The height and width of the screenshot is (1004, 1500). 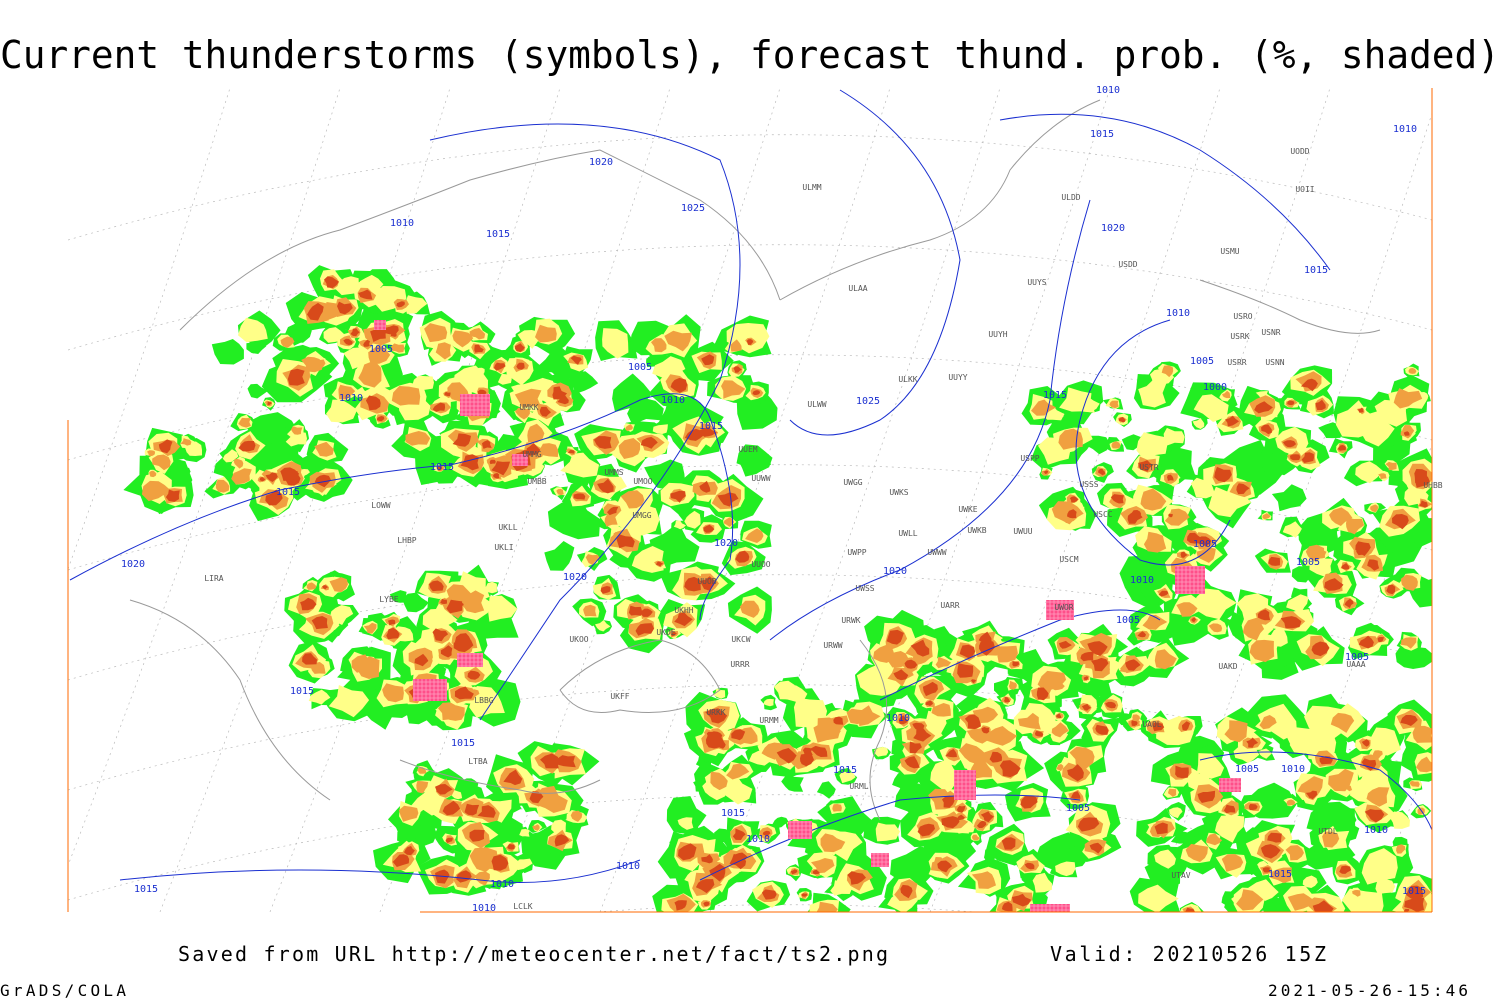 I want to click on station-code: USPP, so click(x=1029, y=458).